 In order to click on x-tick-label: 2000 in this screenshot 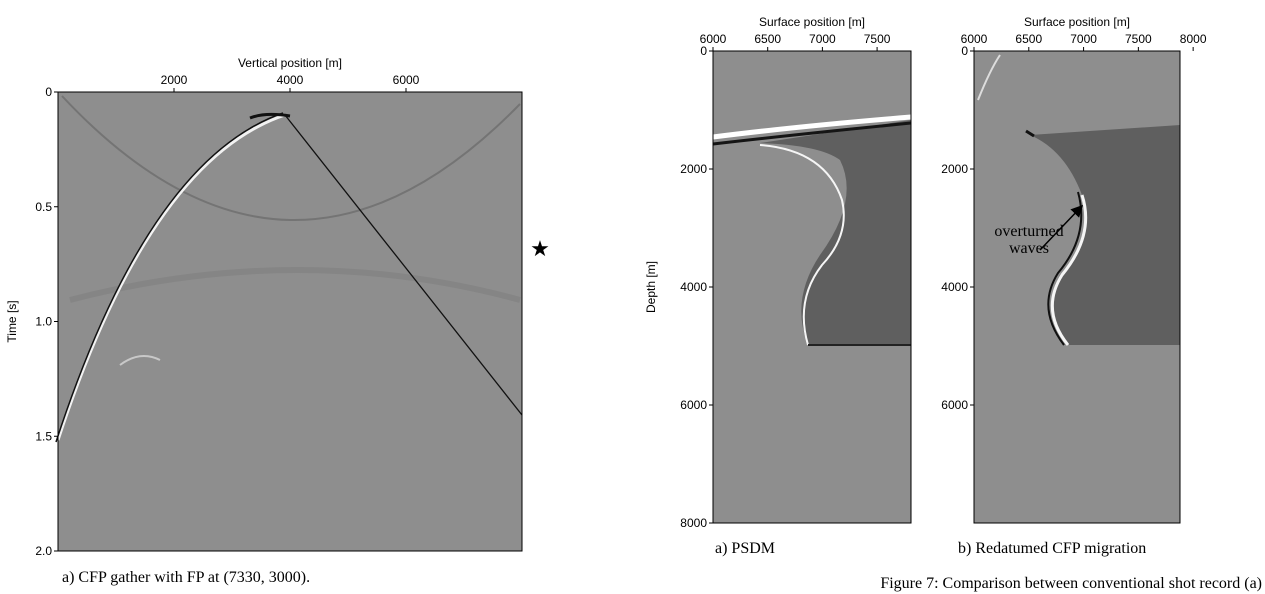, I will do `click(174, 80)`.